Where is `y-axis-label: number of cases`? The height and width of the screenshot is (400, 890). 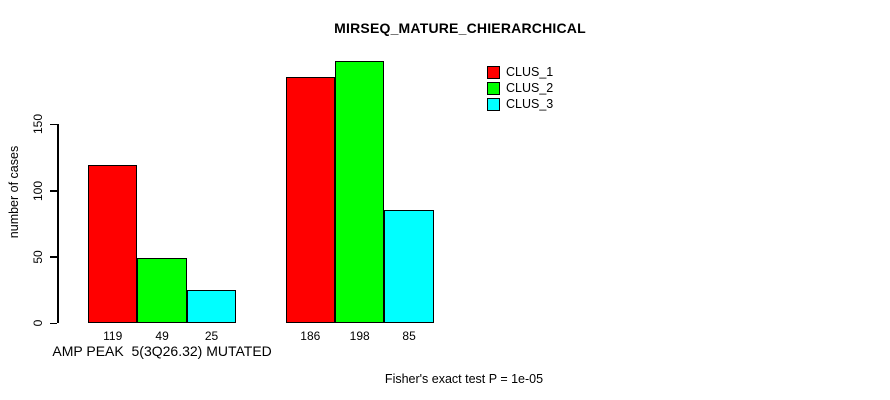 y-axis-label: number of cases is located at coordinates (14, 192).